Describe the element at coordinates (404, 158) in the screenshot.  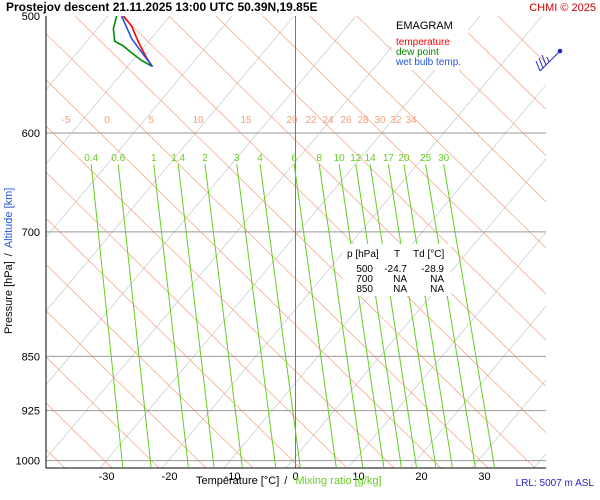
I see `mixing-ratio-label: 20` at that location.